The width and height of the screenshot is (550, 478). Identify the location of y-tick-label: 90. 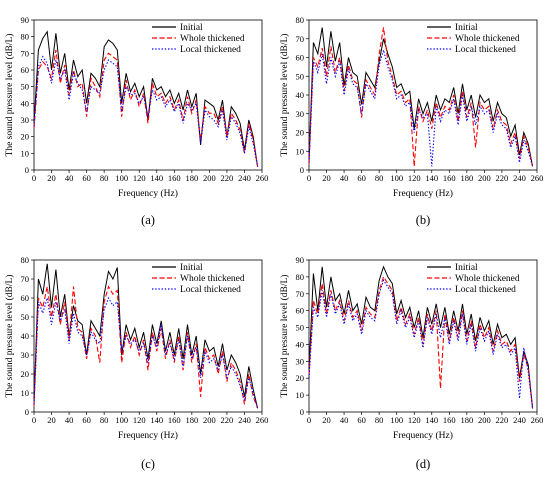
(25, 20).